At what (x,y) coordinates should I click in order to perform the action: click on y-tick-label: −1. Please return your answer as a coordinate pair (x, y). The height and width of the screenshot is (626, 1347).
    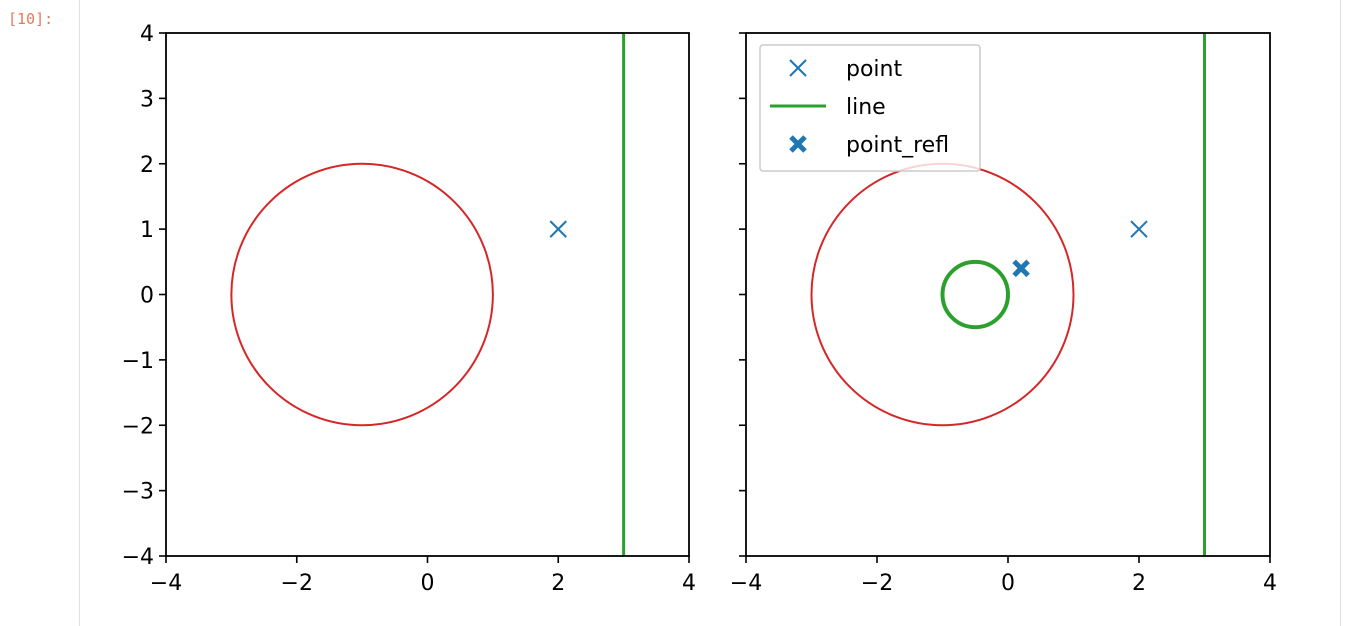
    Looking at the image, I should click on (138, 361).